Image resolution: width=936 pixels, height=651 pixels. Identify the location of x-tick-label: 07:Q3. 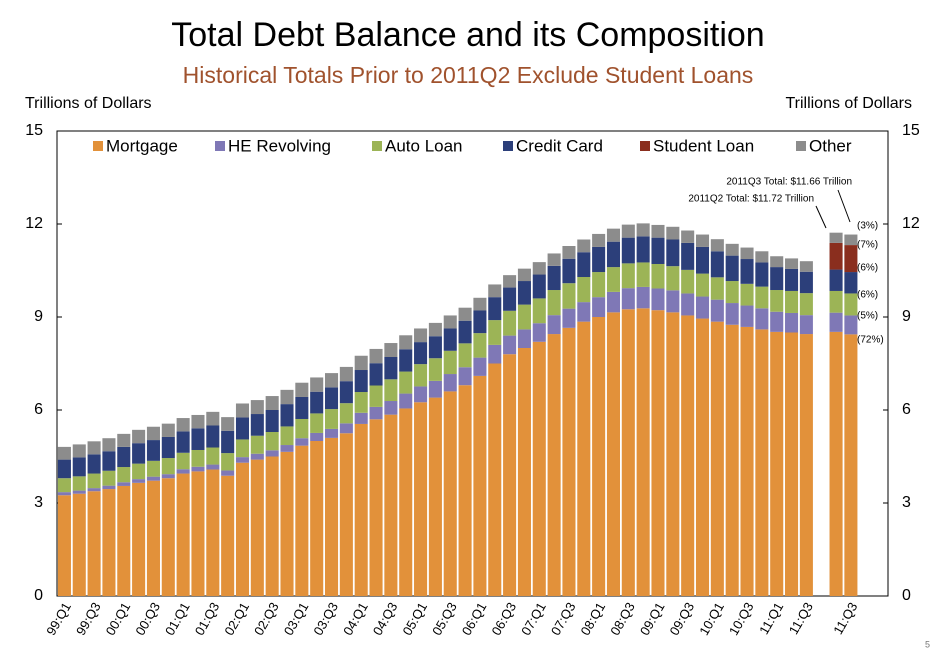
(563, 619).